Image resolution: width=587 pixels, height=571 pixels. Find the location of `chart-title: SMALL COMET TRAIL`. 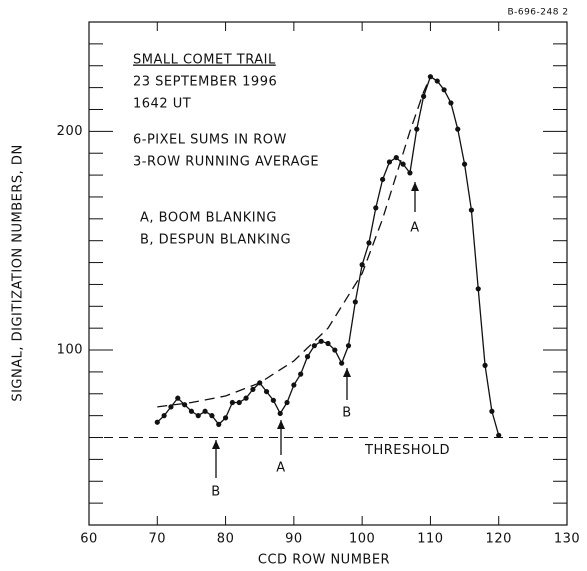

chart-title: SMALL COMET TRAIL is located at coordinates (204, 60).